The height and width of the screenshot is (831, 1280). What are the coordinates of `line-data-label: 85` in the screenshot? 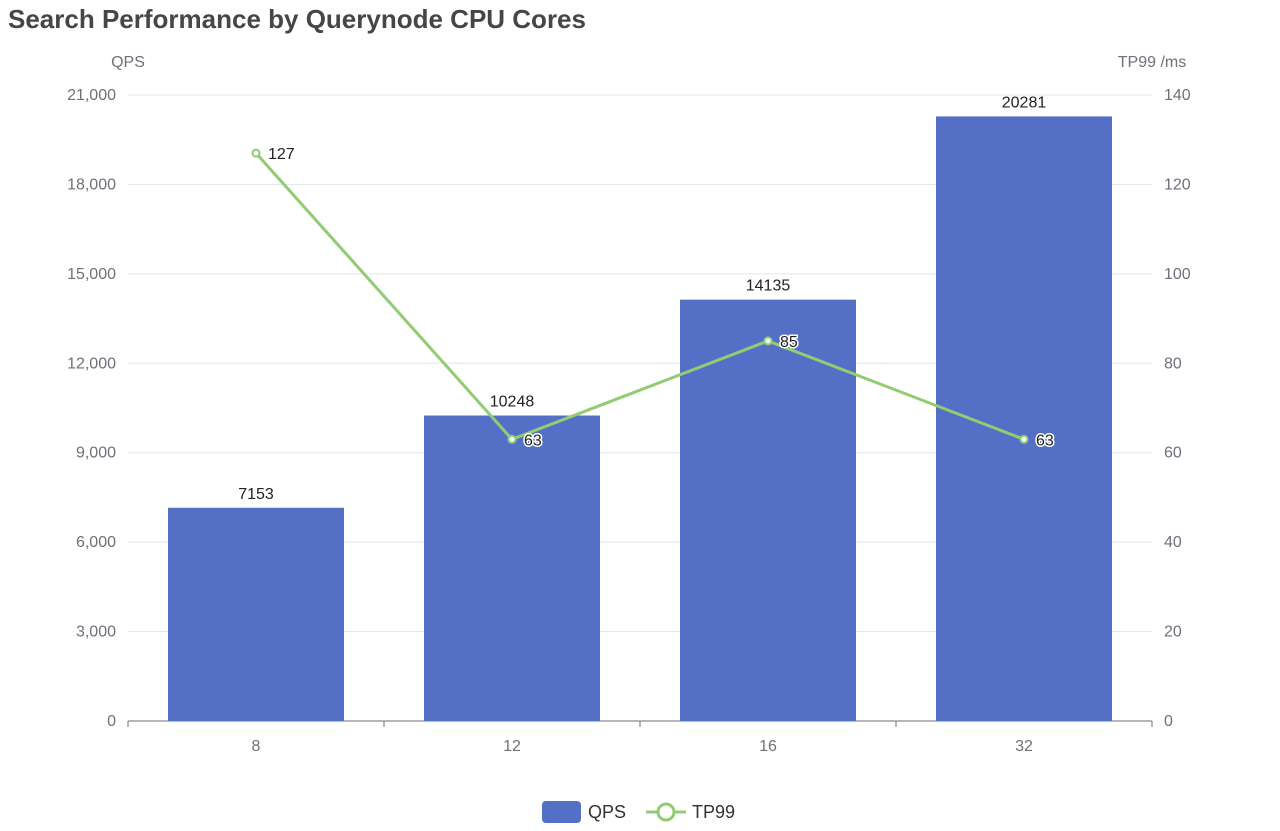 It's located at (789, 342).